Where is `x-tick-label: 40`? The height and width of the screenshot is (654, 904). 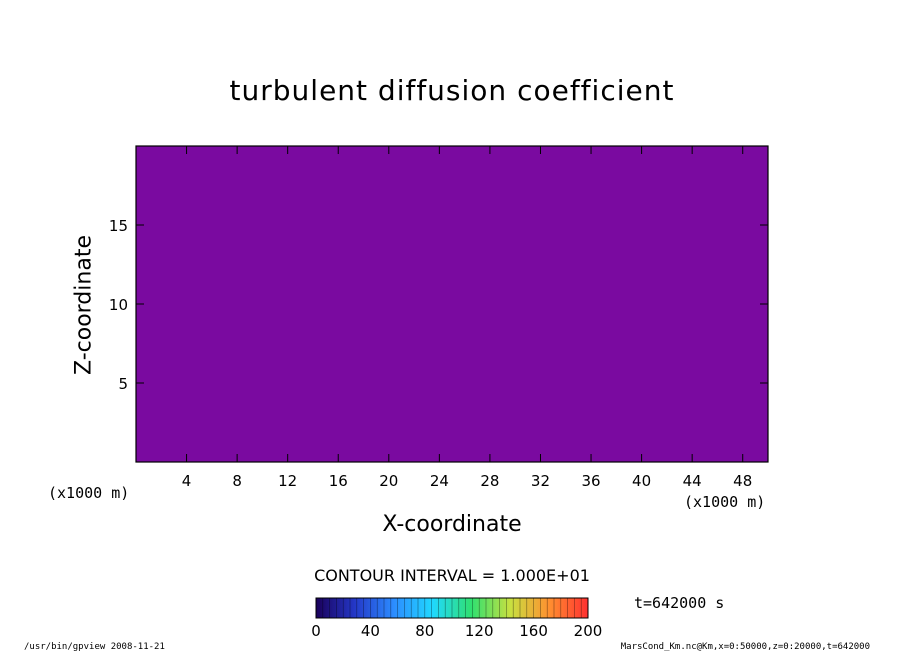 x-tick-label: 40 is located at coordinates (641, 481).